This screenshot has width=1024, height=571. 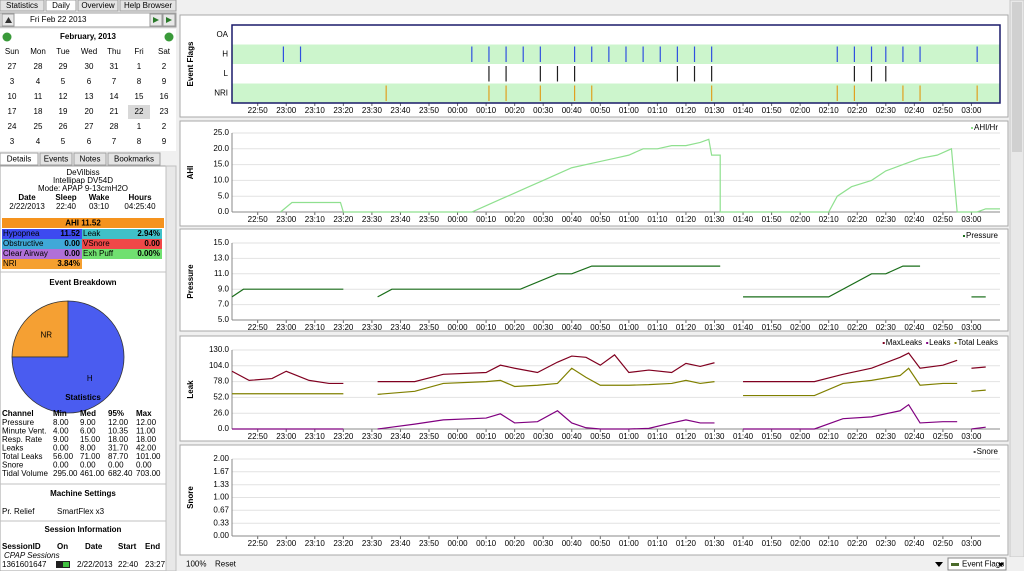 I want to click on top-tab-label: Help Browser, so click(x=148, y=5).